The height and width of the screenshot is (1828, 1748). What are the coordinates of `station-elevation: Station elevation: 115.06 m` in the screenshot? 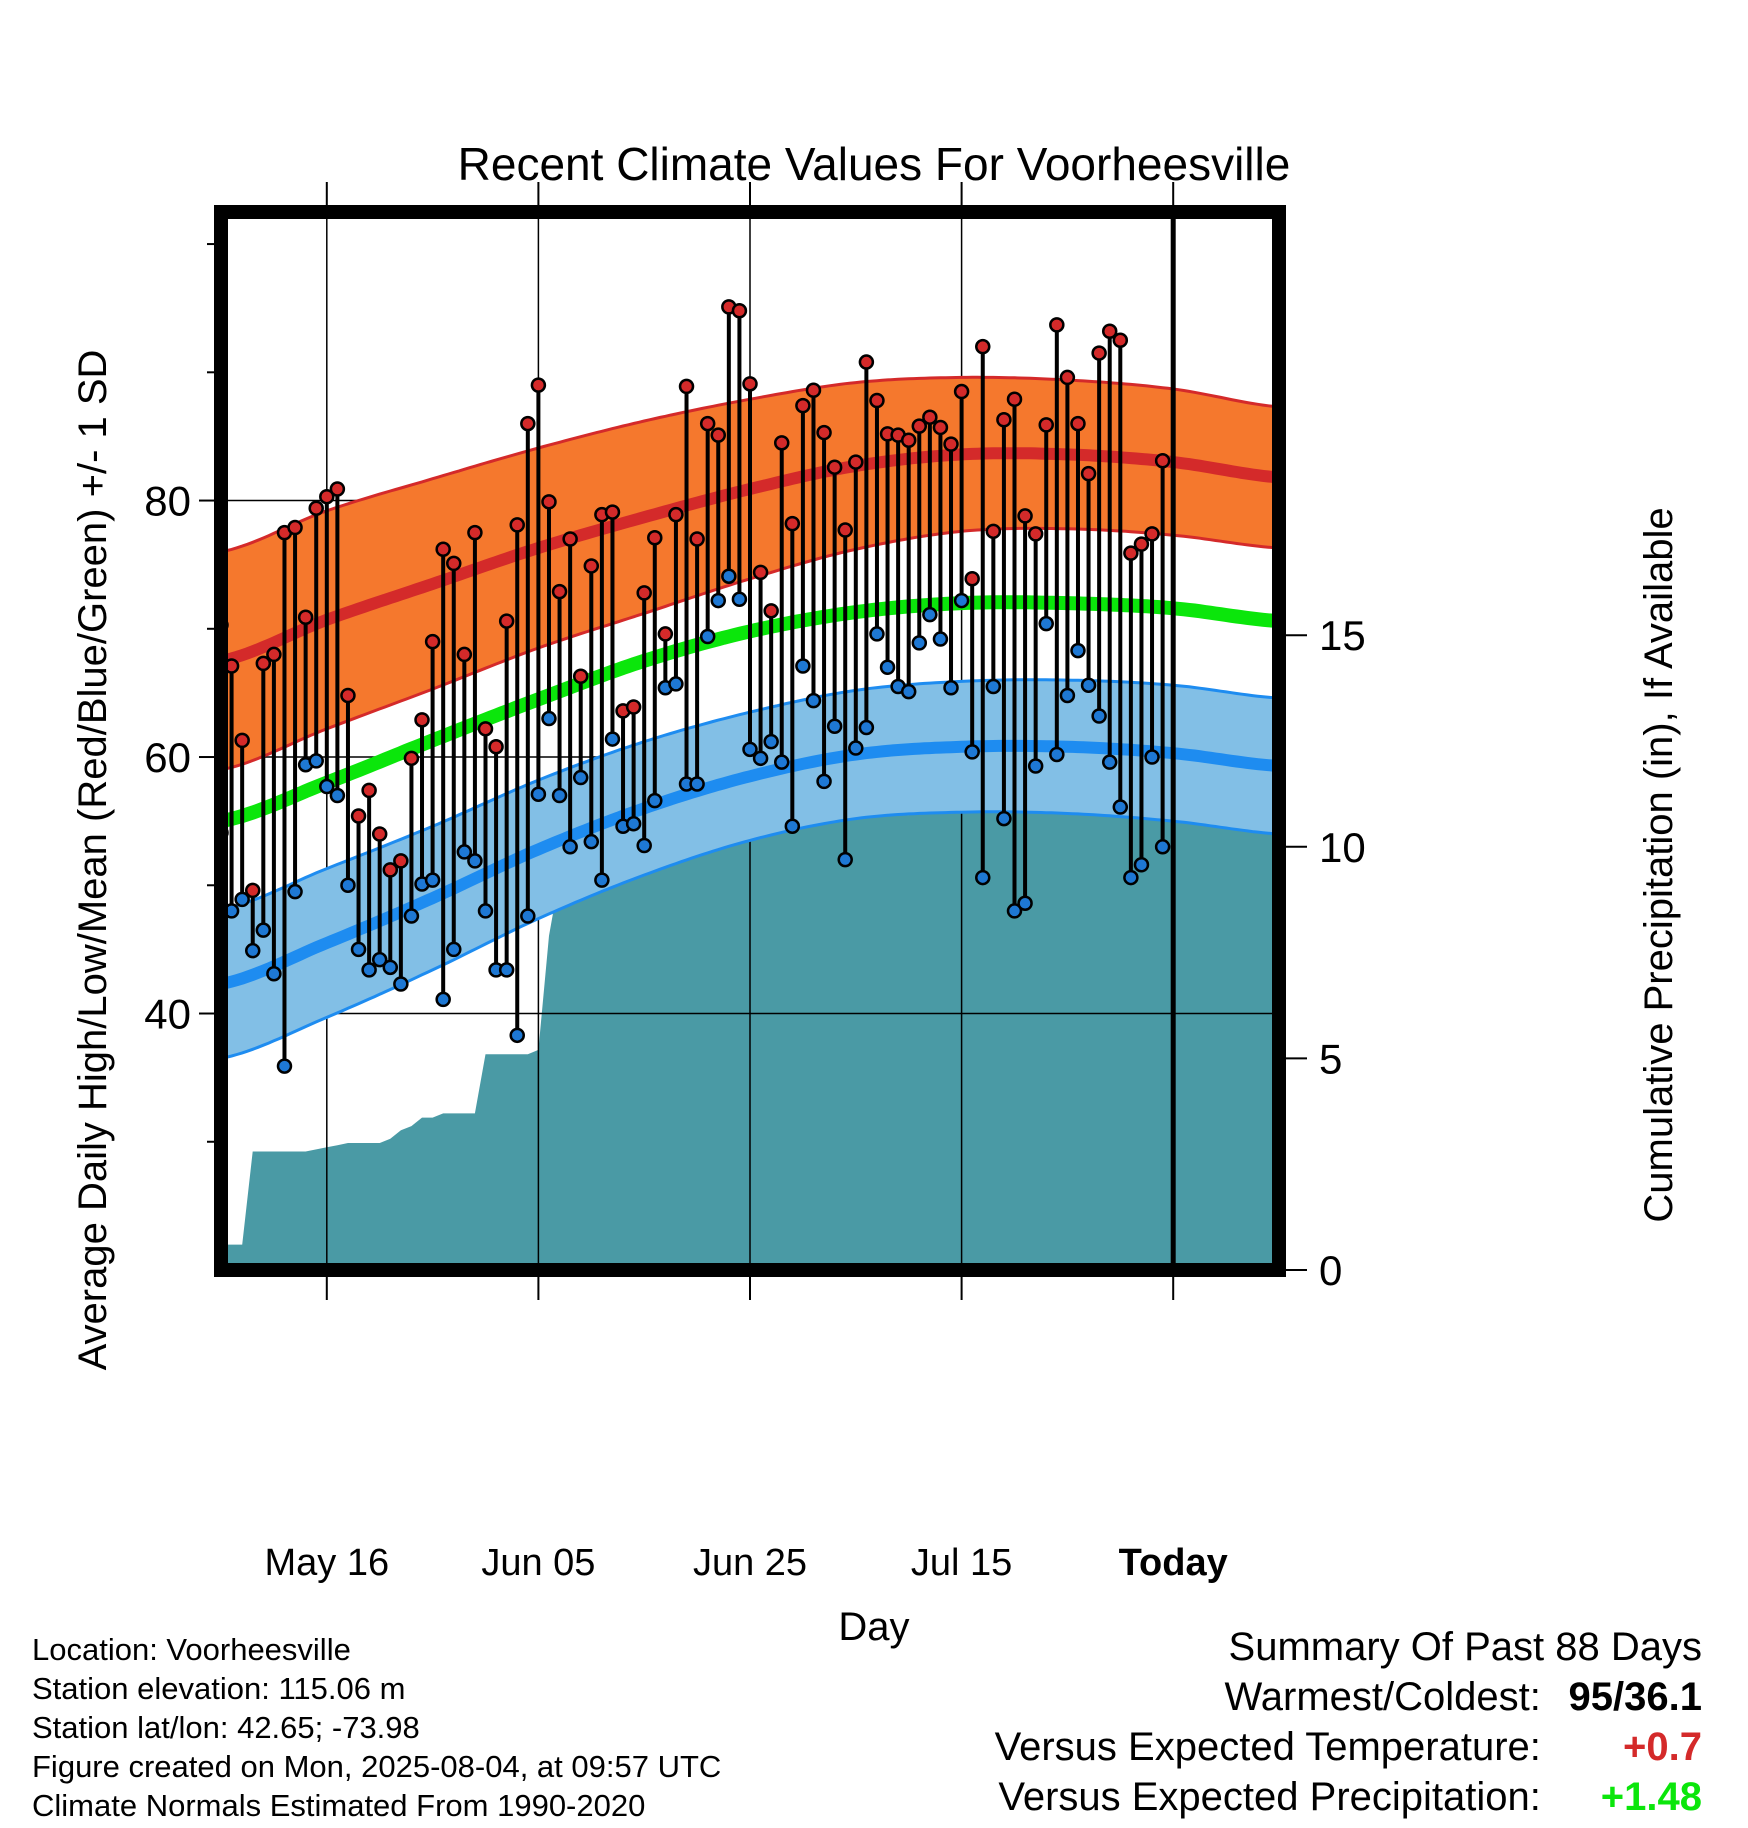 It's located at (219, 1688).